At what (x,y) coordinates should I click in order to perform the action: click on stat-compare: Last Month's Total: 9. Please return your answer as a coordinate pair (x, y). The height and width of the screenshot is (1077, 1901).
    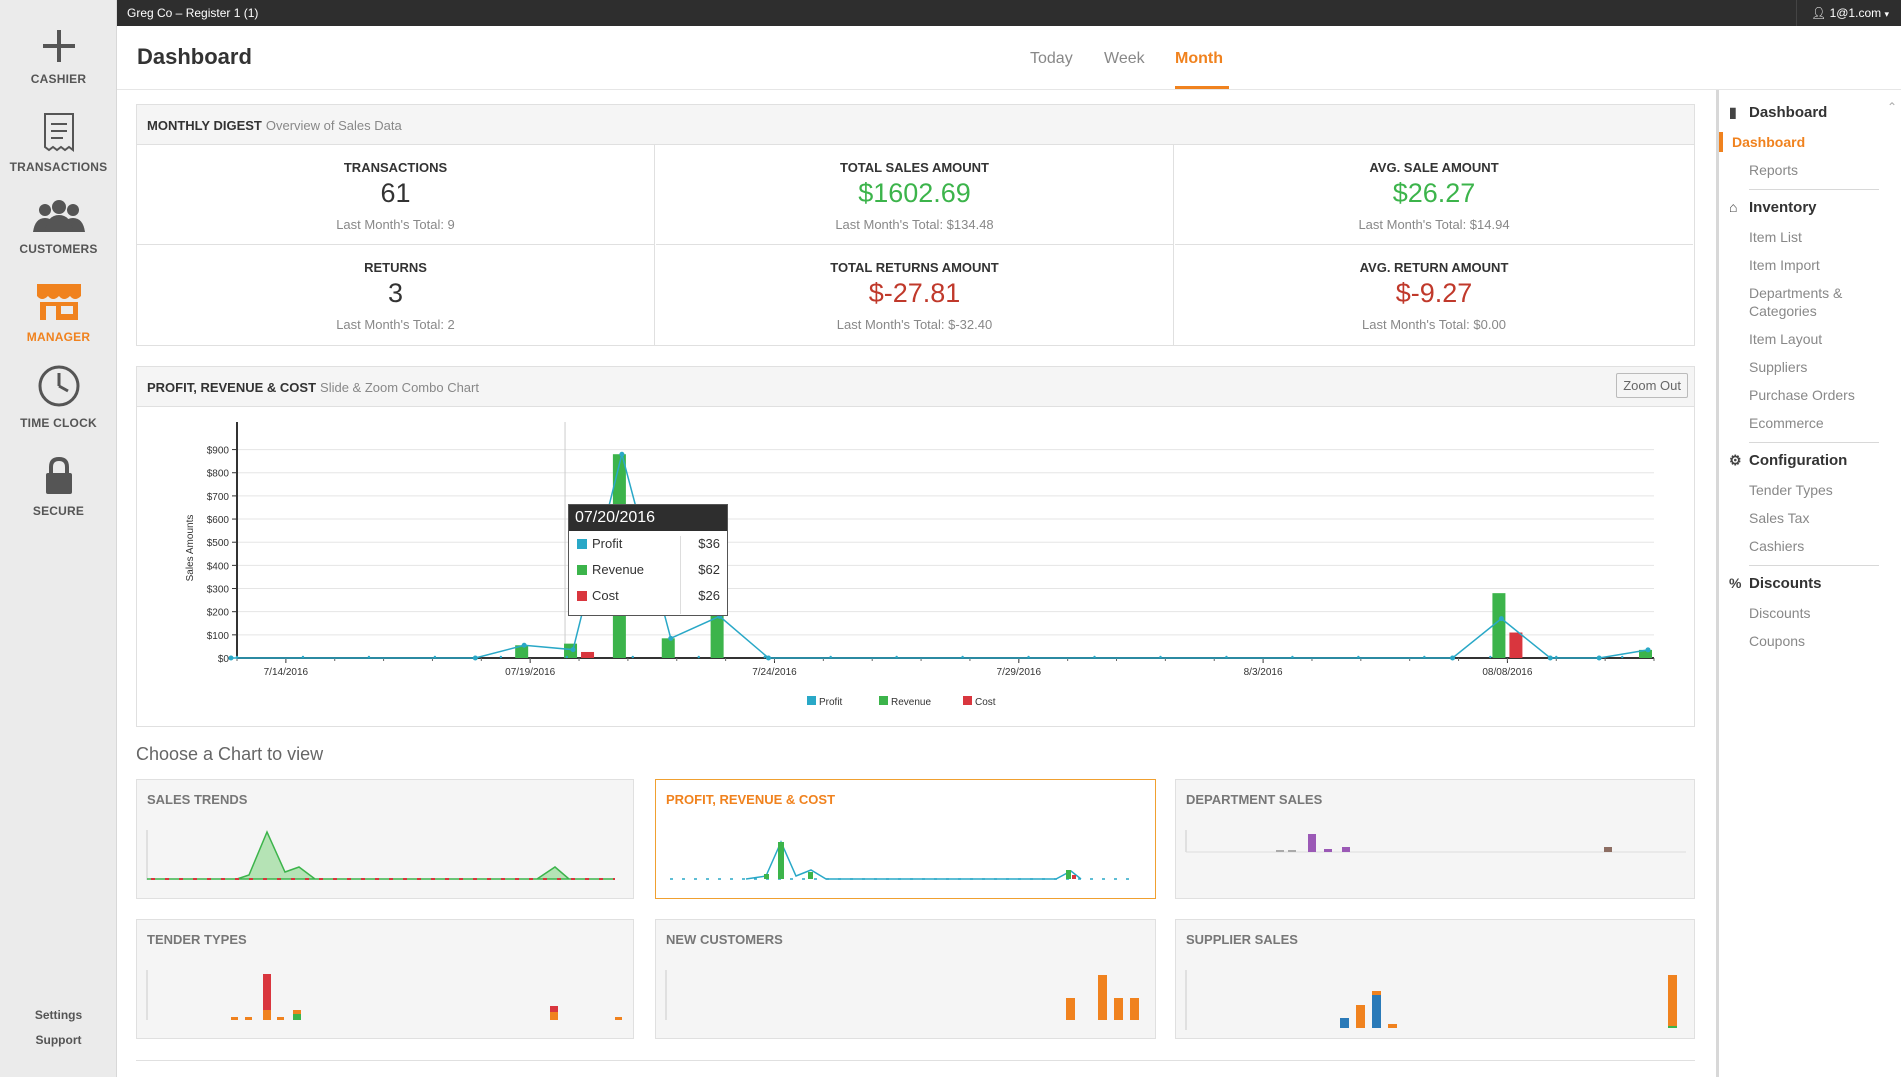
    Looking at the image, I should click on (395, 224).